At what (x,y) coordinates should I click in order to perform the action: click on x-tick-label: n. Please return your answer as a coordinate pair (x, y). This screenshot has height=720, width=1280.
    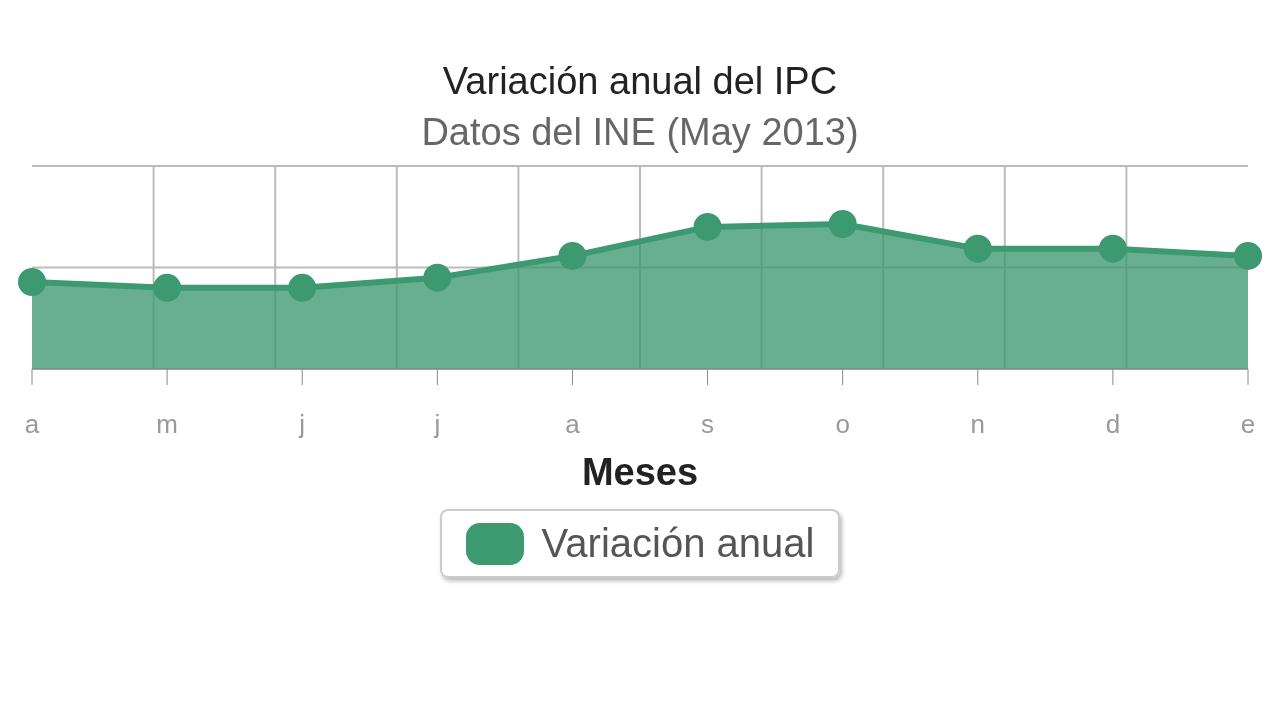
    Looking at the image, I should click on (978, 424).